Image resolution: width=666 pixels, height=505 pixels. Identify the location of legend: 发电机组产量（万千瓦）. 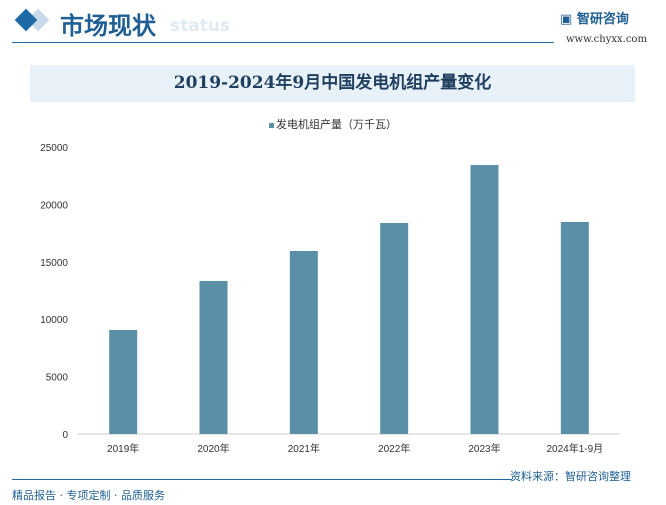
(333, 124).